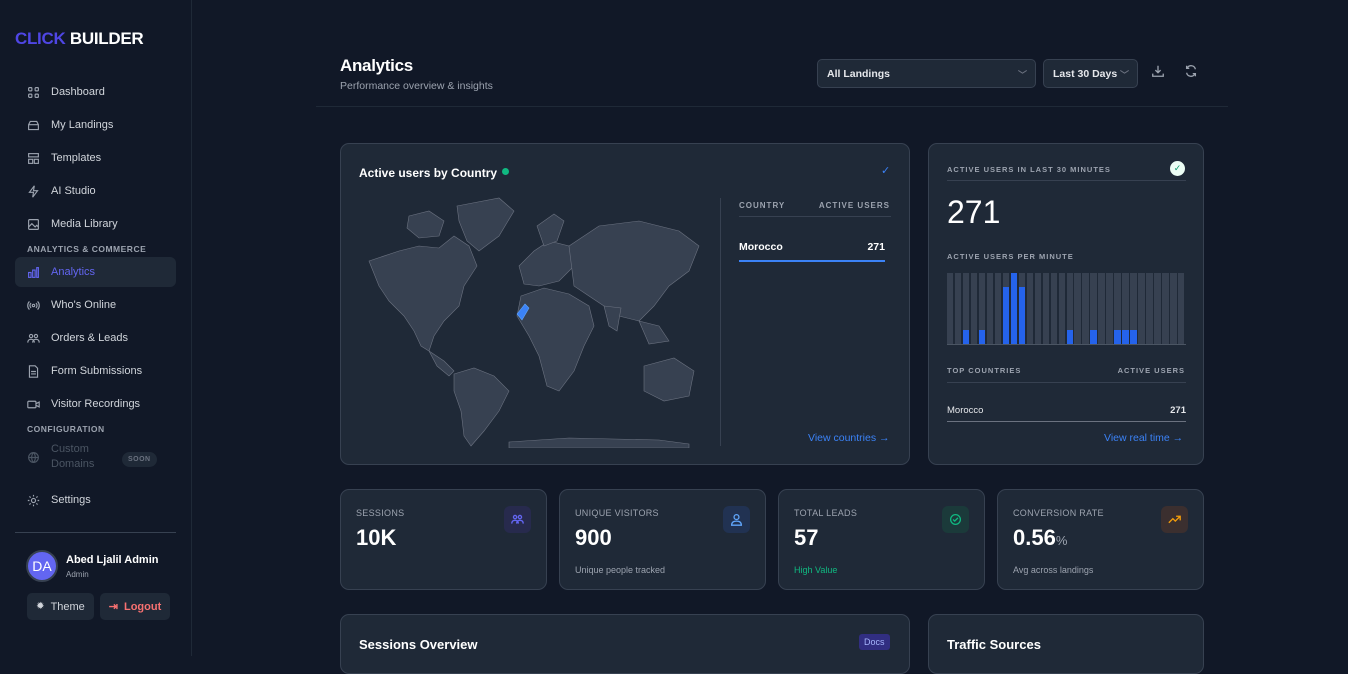 Image resolution: width=1348 pixels, height=674 pixels. Describe the element at coordinates (874, 642) in the screenshot. I see `docs-button: Docs` at that location.